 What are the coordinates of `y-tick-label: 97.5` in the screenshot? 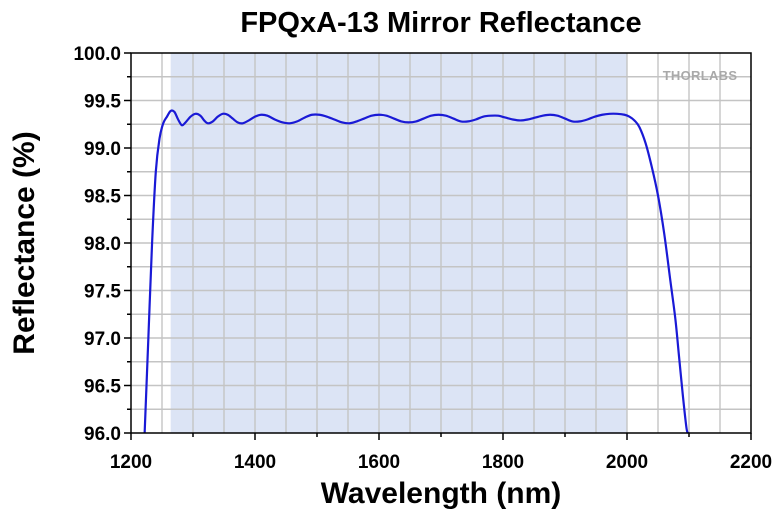 It's located at (102, 292).